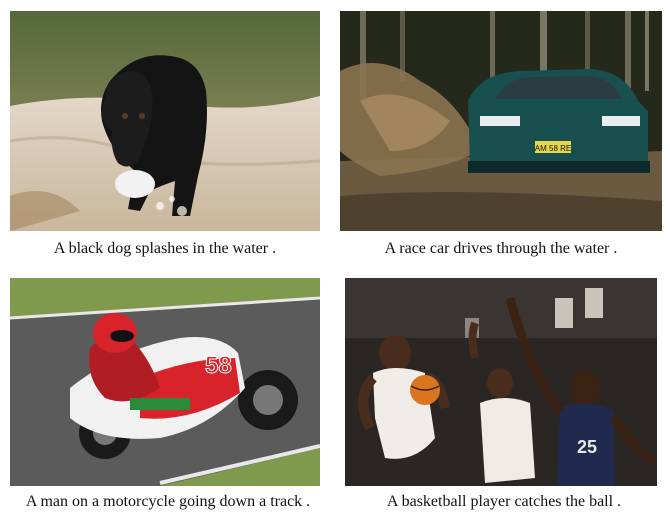 This screenshot has width=670, height=516. Describe the element at coordinates (165, 248) in the screenshot. I see `dog-caption: A black dog splashes in the water .` at that location.